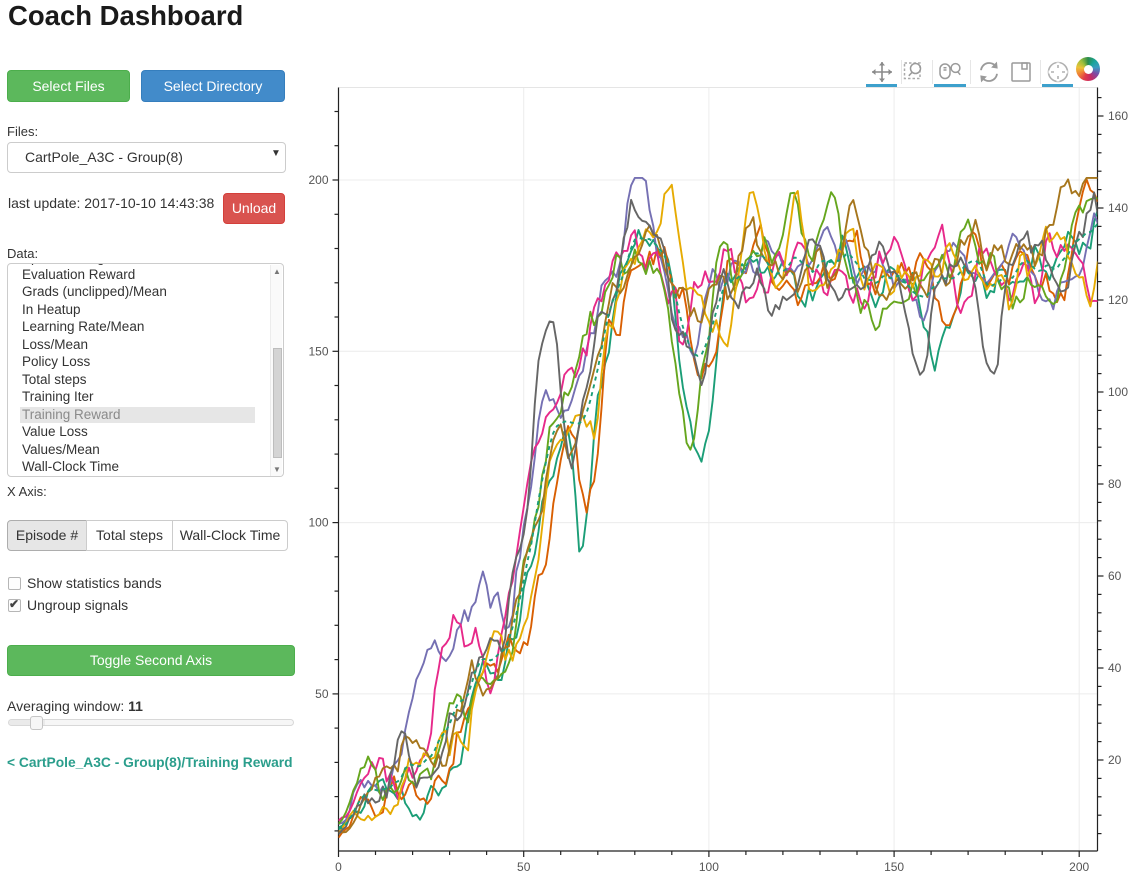 The image size is (1142, 881). Describe the element at coordinates (1118, 208) in the screenshot. I see `svg-text: 140` at that location.